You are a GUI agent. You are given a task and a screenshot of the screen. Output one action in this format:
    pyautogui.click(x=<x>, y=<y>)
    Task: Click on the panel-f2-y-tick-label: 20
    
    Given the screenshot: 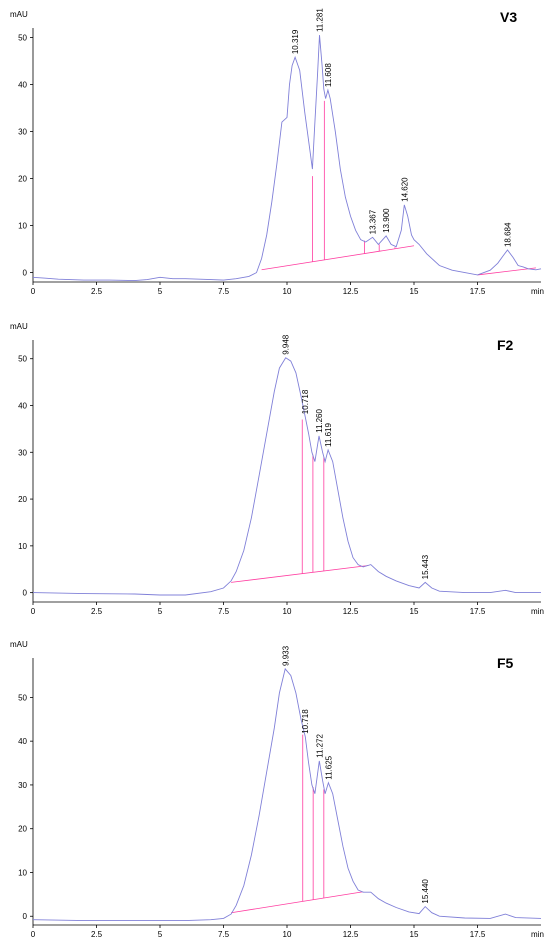 What is the action you would take?
    pyautogui.click(x=22, y=499)
    